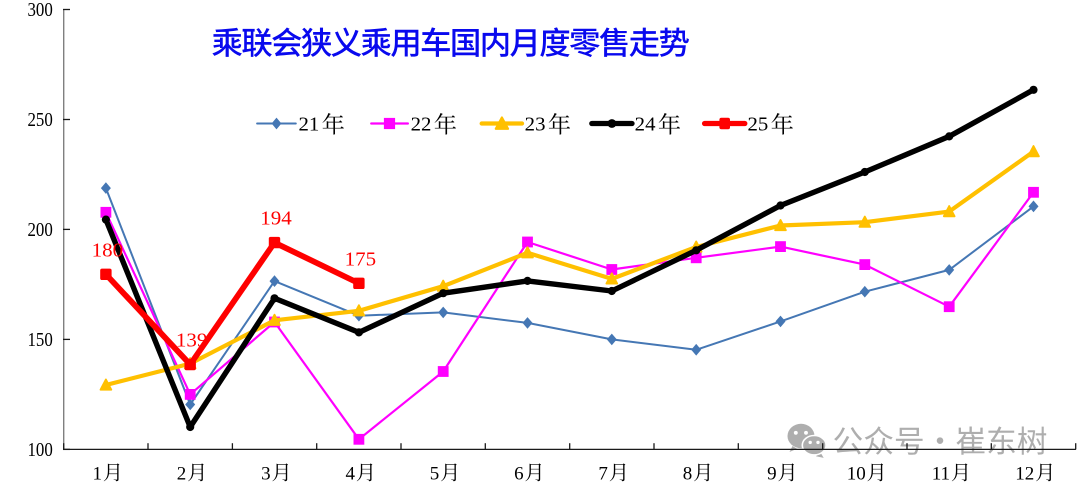 This screenshot has height=489, width=1080. I want to click on svg-text: 194, so click(276, 219).